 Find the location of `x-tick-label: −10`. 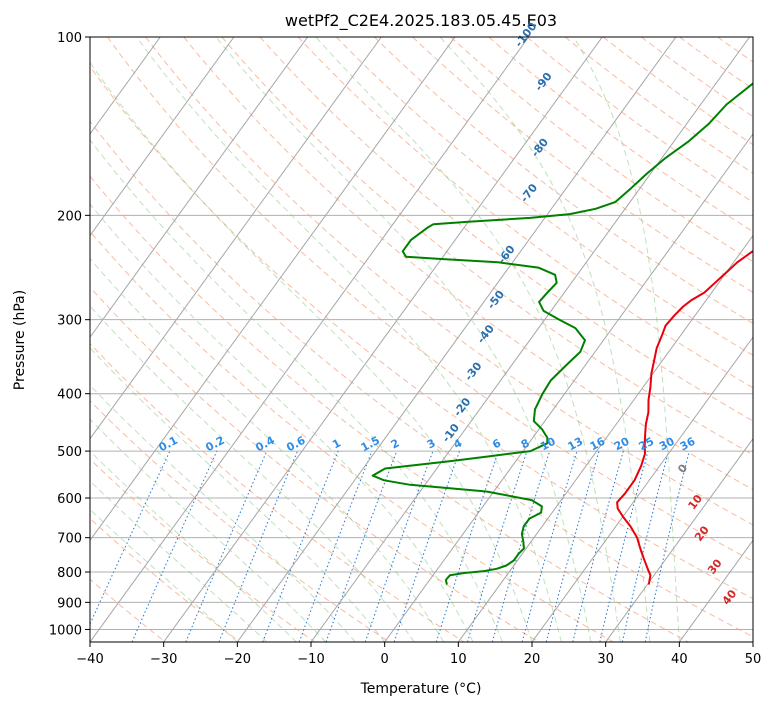

x-tick-label: −10 is located at coordinates (310, 659).